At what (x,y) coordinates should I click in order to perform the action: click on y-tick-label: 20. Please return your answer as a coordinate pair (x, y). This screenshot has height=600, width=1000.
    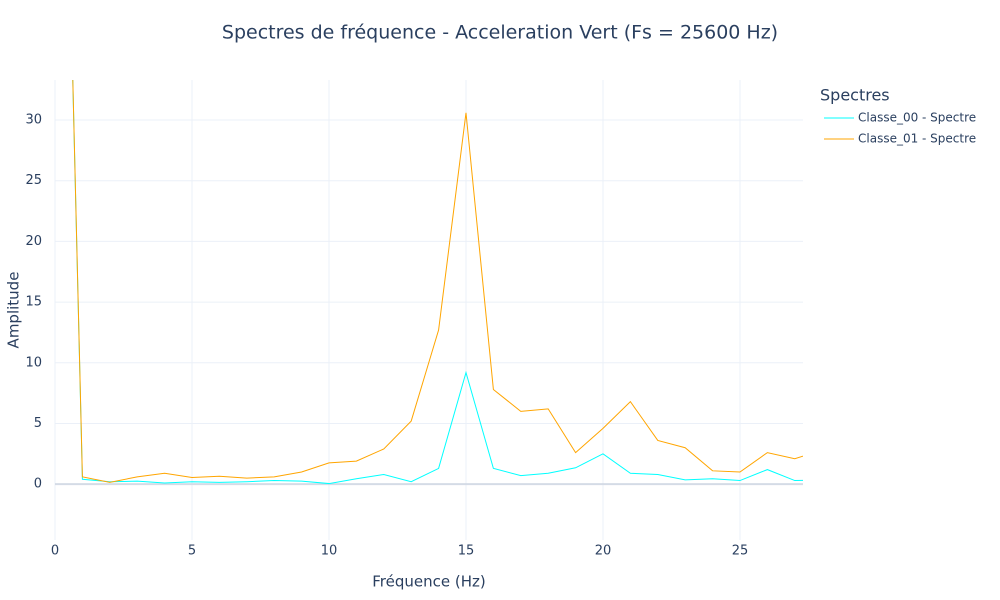
    Looking at the image, I should click on (33, 241).